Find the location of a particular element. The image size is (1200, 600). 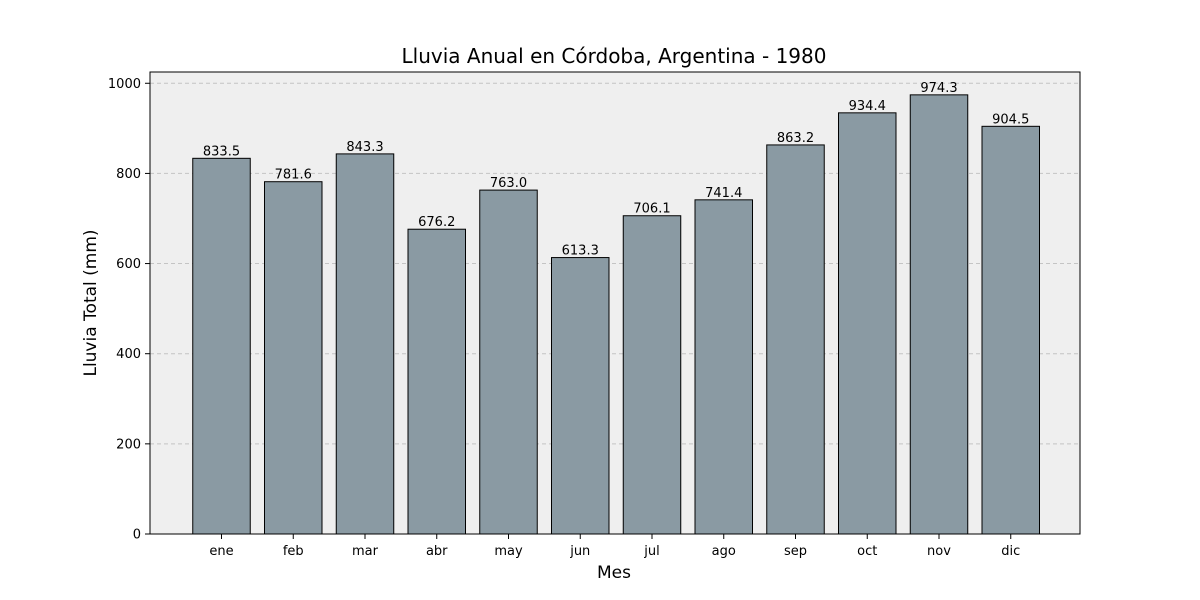

bar-ene is located at coordinates (221, 346).